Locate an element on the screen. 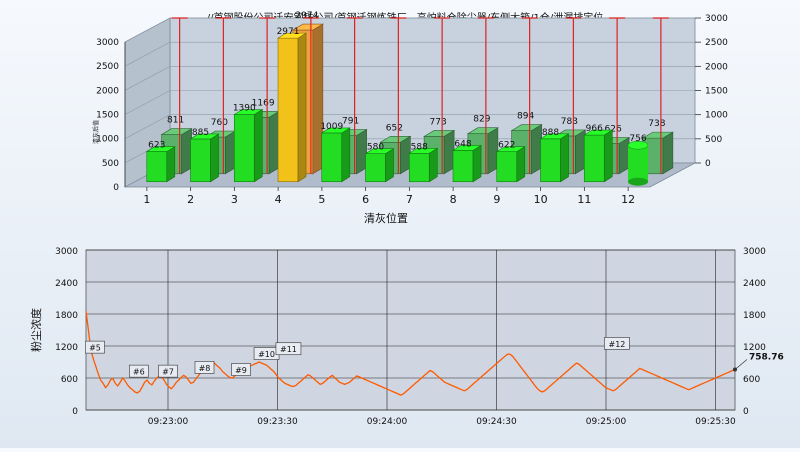  data-label-back-6: 652 is located at coordinates (394, 128).